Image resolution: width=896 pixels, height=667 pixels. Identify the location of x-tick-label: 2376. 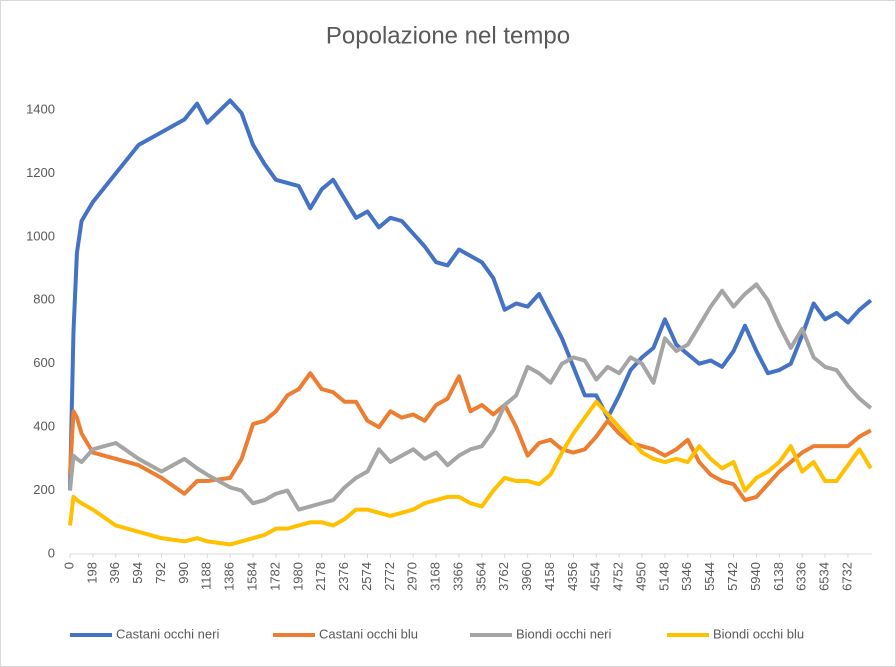
(343, 576).